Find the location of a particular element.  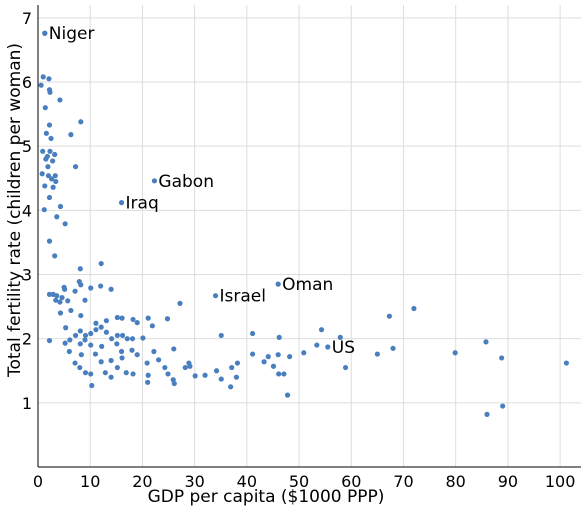

x-tick-label: 50 is located at coordinates (299, 481).